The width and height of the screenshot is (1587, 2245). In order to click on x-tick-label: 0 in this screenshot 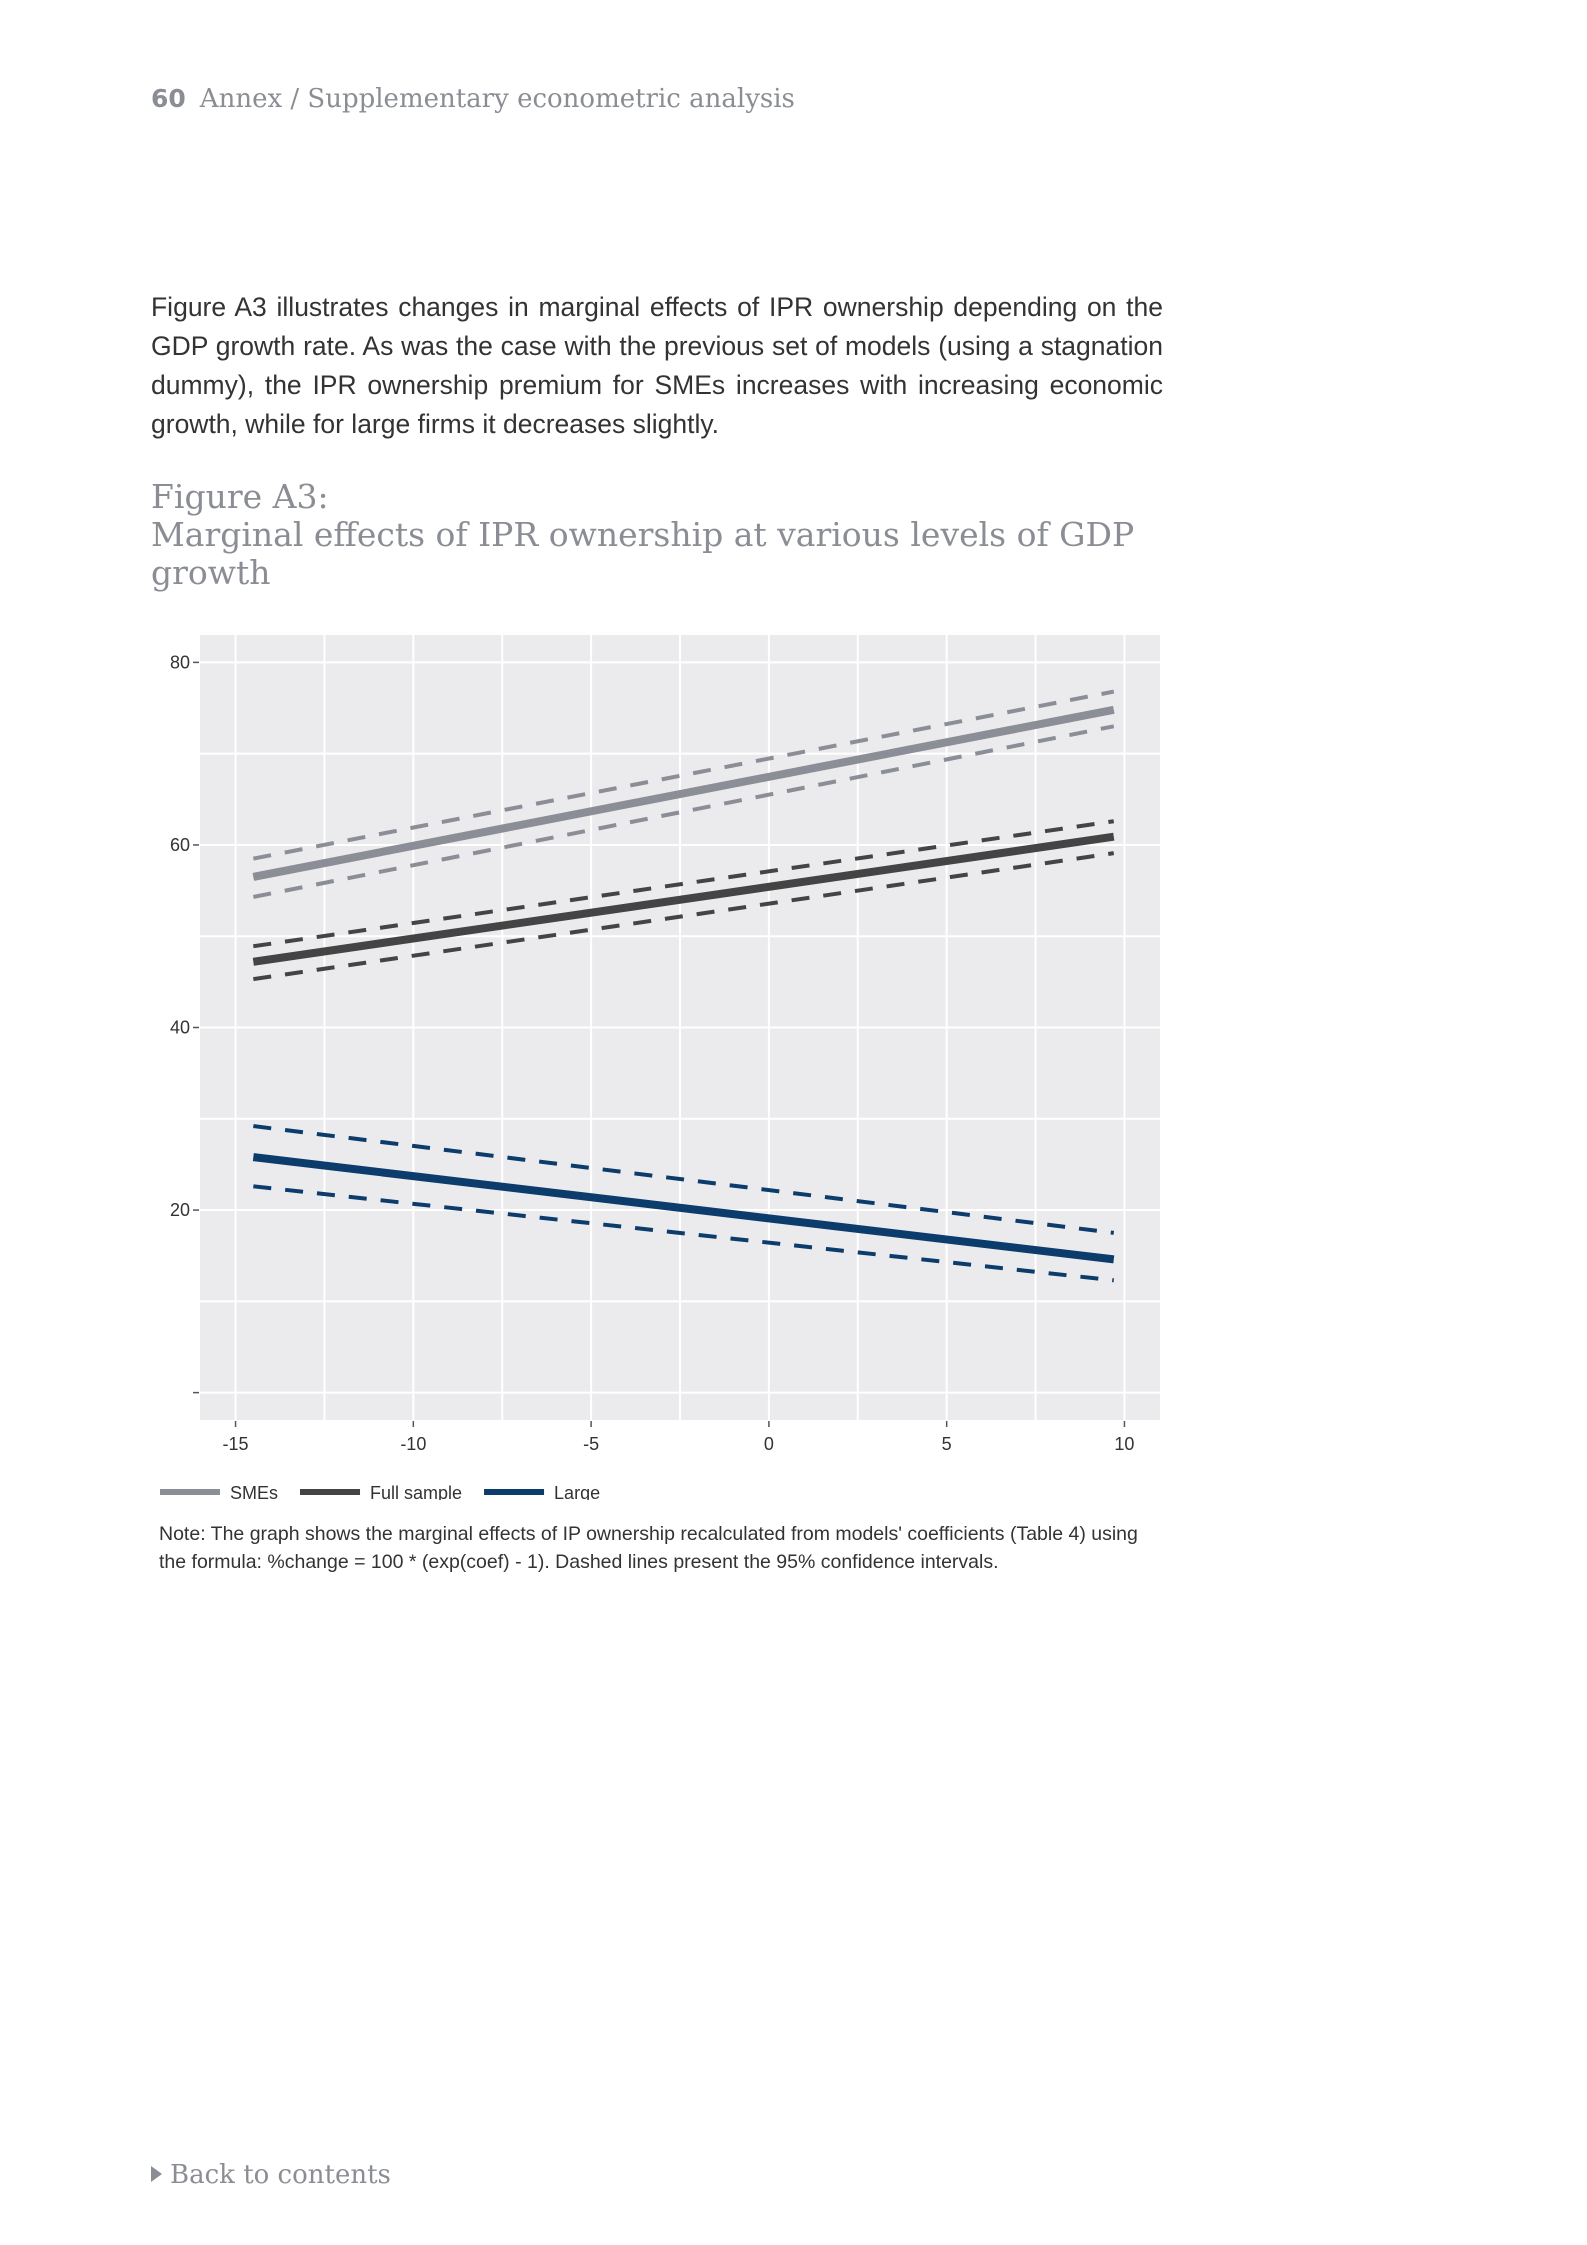, I will do `click(769, 1444)`.